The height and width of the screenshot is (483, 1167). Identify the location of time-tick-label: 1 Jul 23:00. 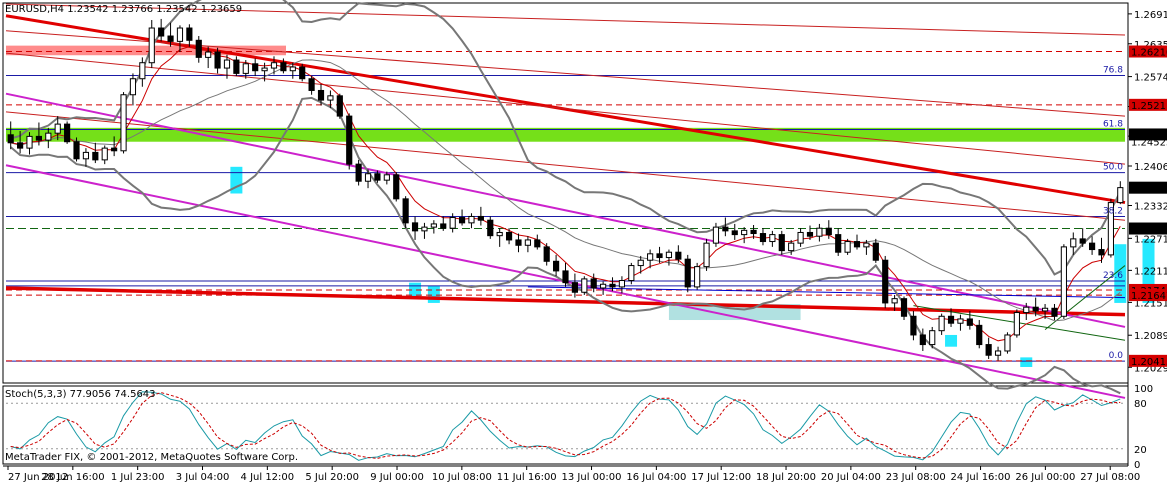
(138, 477).